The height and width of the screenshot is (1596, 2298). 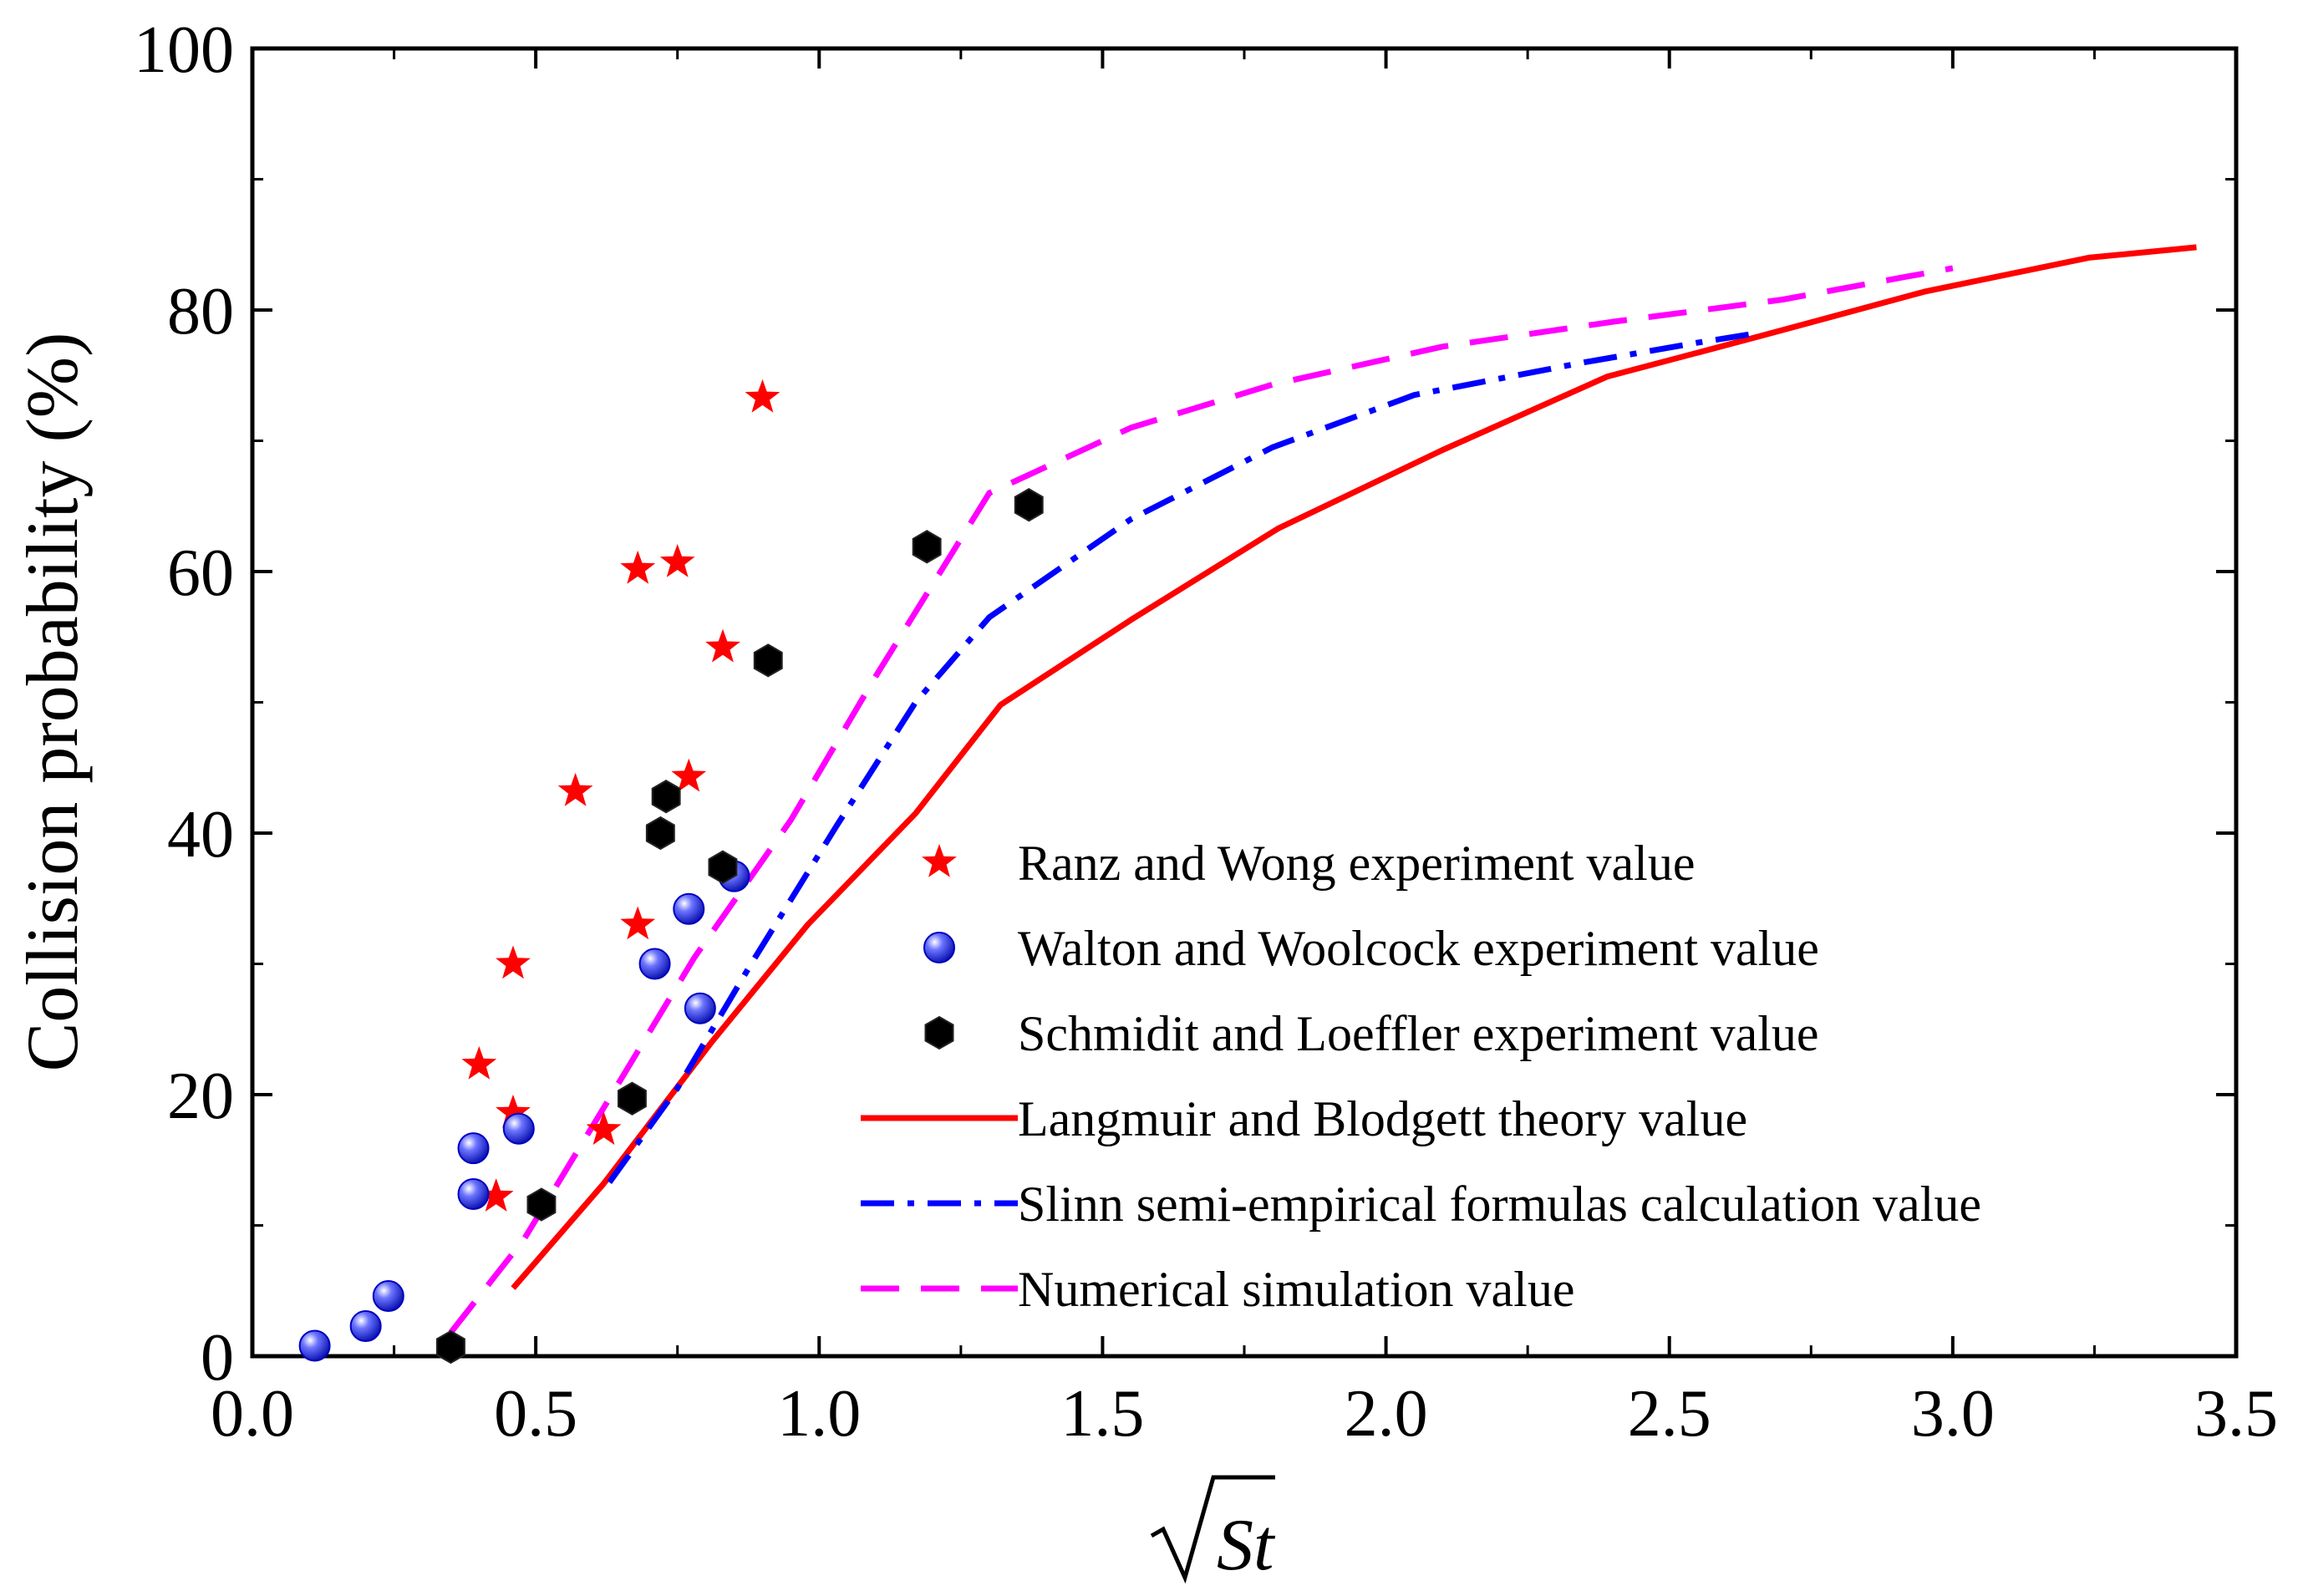 What do you see at coordinates (1356, 863) in the screenshot?
I see `legend-label: Ranz and Wong experiment value` at bounding box center [1356, 863].